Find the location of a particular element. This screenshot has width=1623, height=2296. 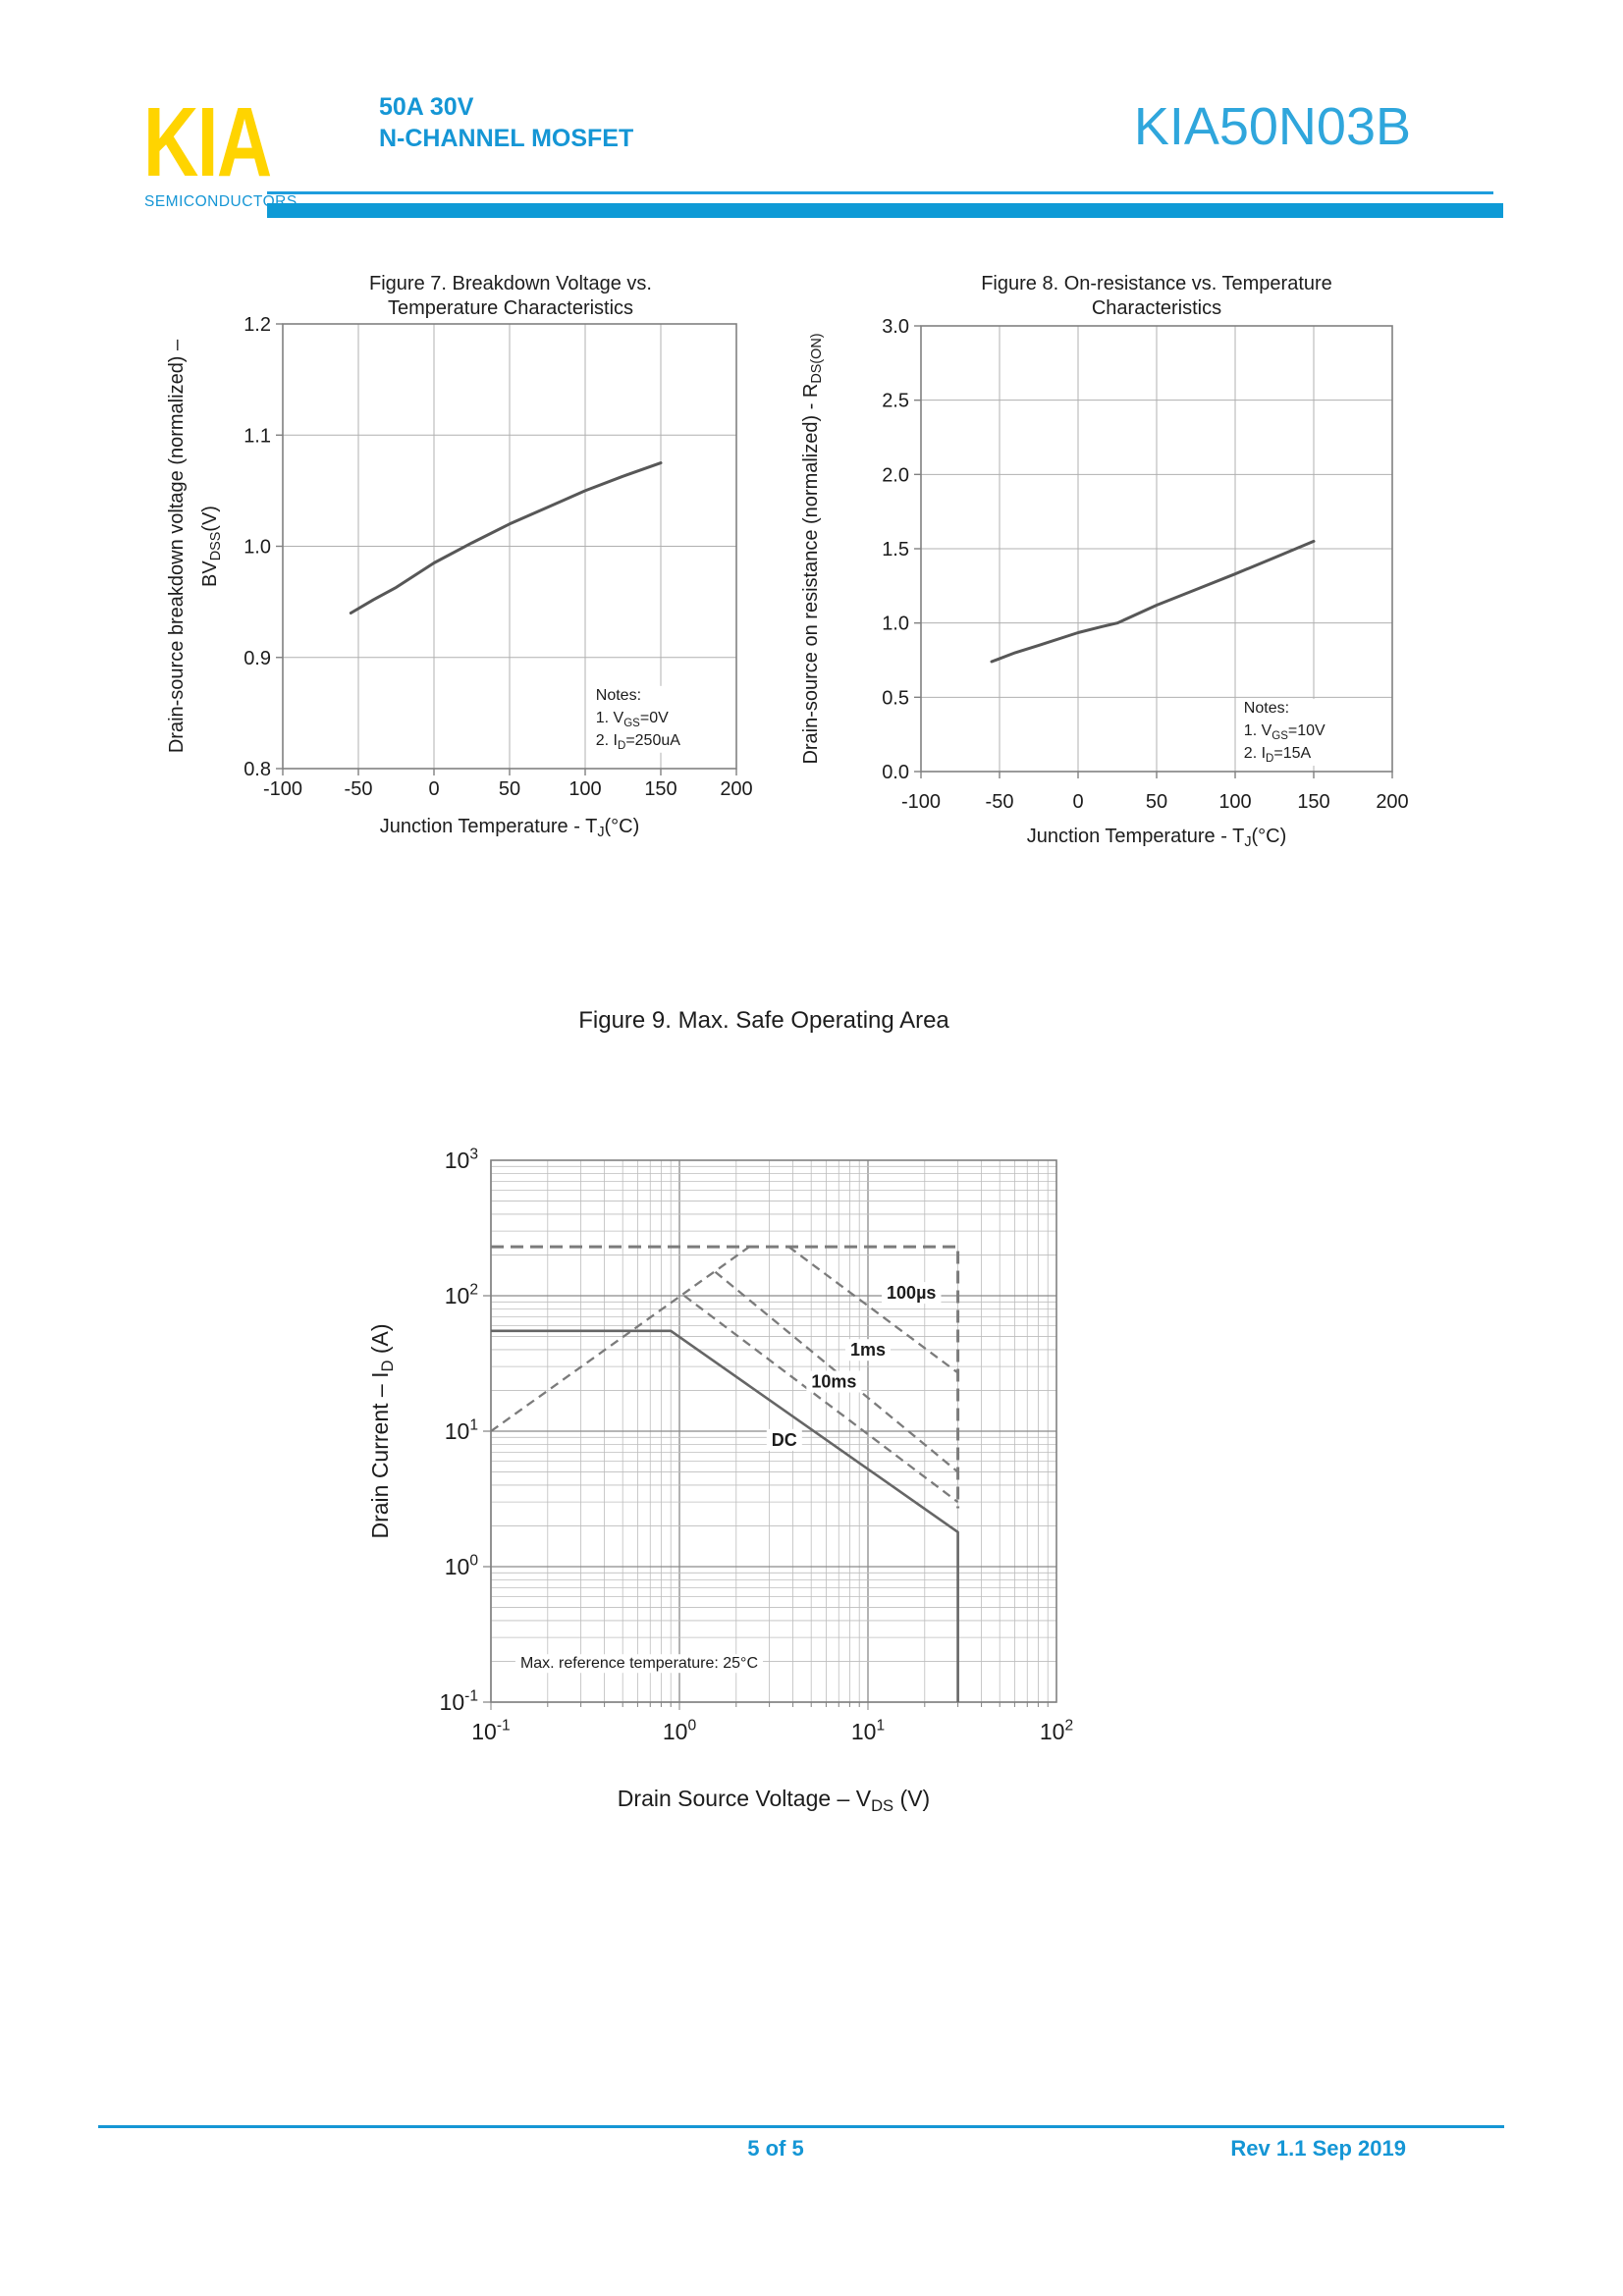

data-curve-breakdown-voltage-normalized is located at coordinates (506, 537).